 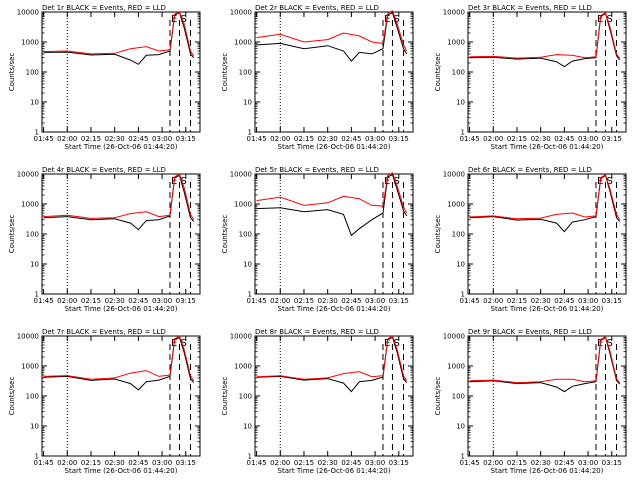 What do you see at coordinates (104, 332) in the screenshot?
I see `panel-title: Det 7r BLACK = Events, RED = LLD` at bounding box center [104, 332].